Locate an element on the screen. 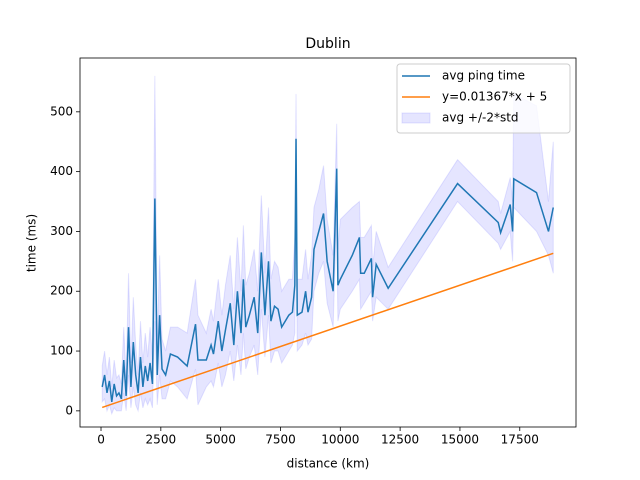 The image size is (640, 480). x-axis-label: distance (km) is located at coordinates (328, 464).